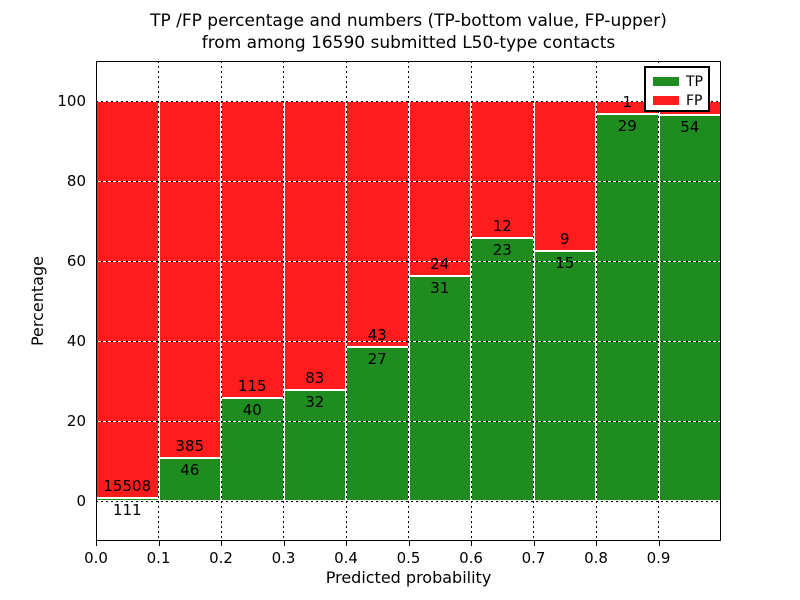 The image size is (800, 600). What do you see at coordinates (76, 341) in the screenshot?
I see `y-tick-label: 40` at bounding box center [76, 341].